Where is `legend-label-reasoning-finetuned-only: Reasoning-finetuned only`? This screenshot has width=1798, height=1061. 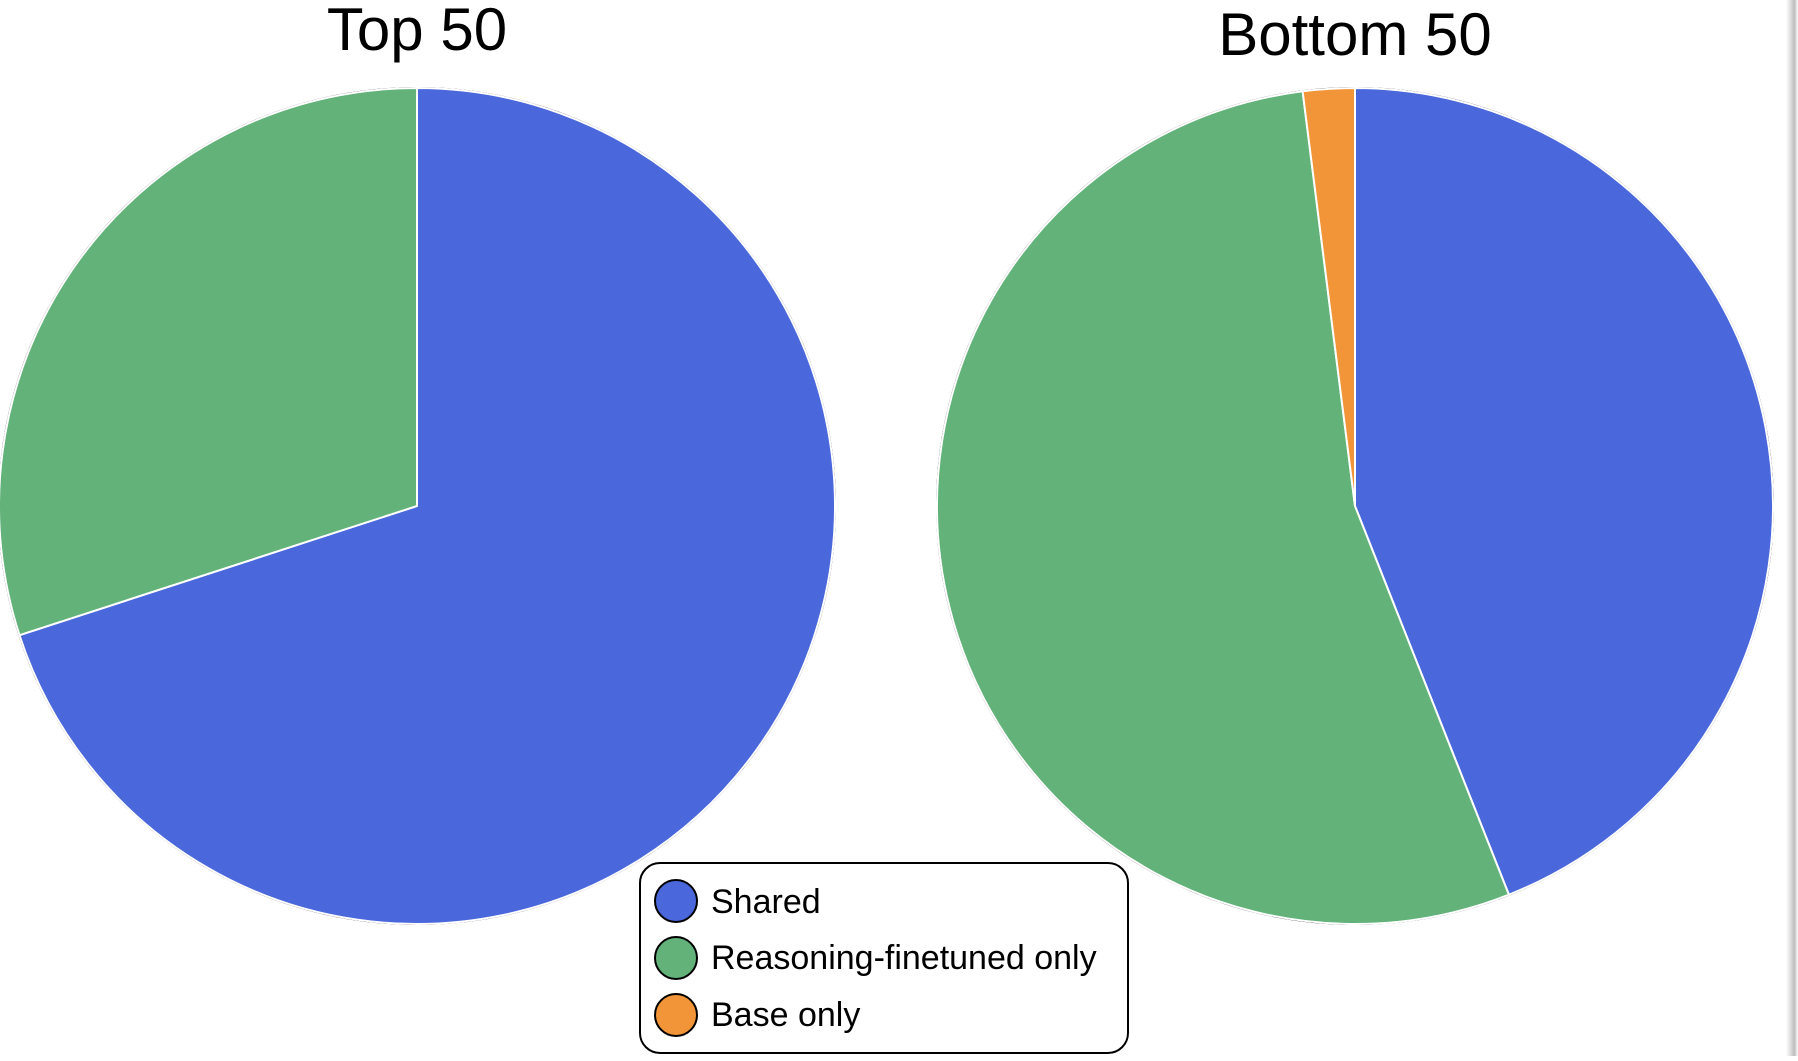
legend-label-reasoning-finetuned-only: Reasoning-finetuned only is located at coordinates (904, 958).